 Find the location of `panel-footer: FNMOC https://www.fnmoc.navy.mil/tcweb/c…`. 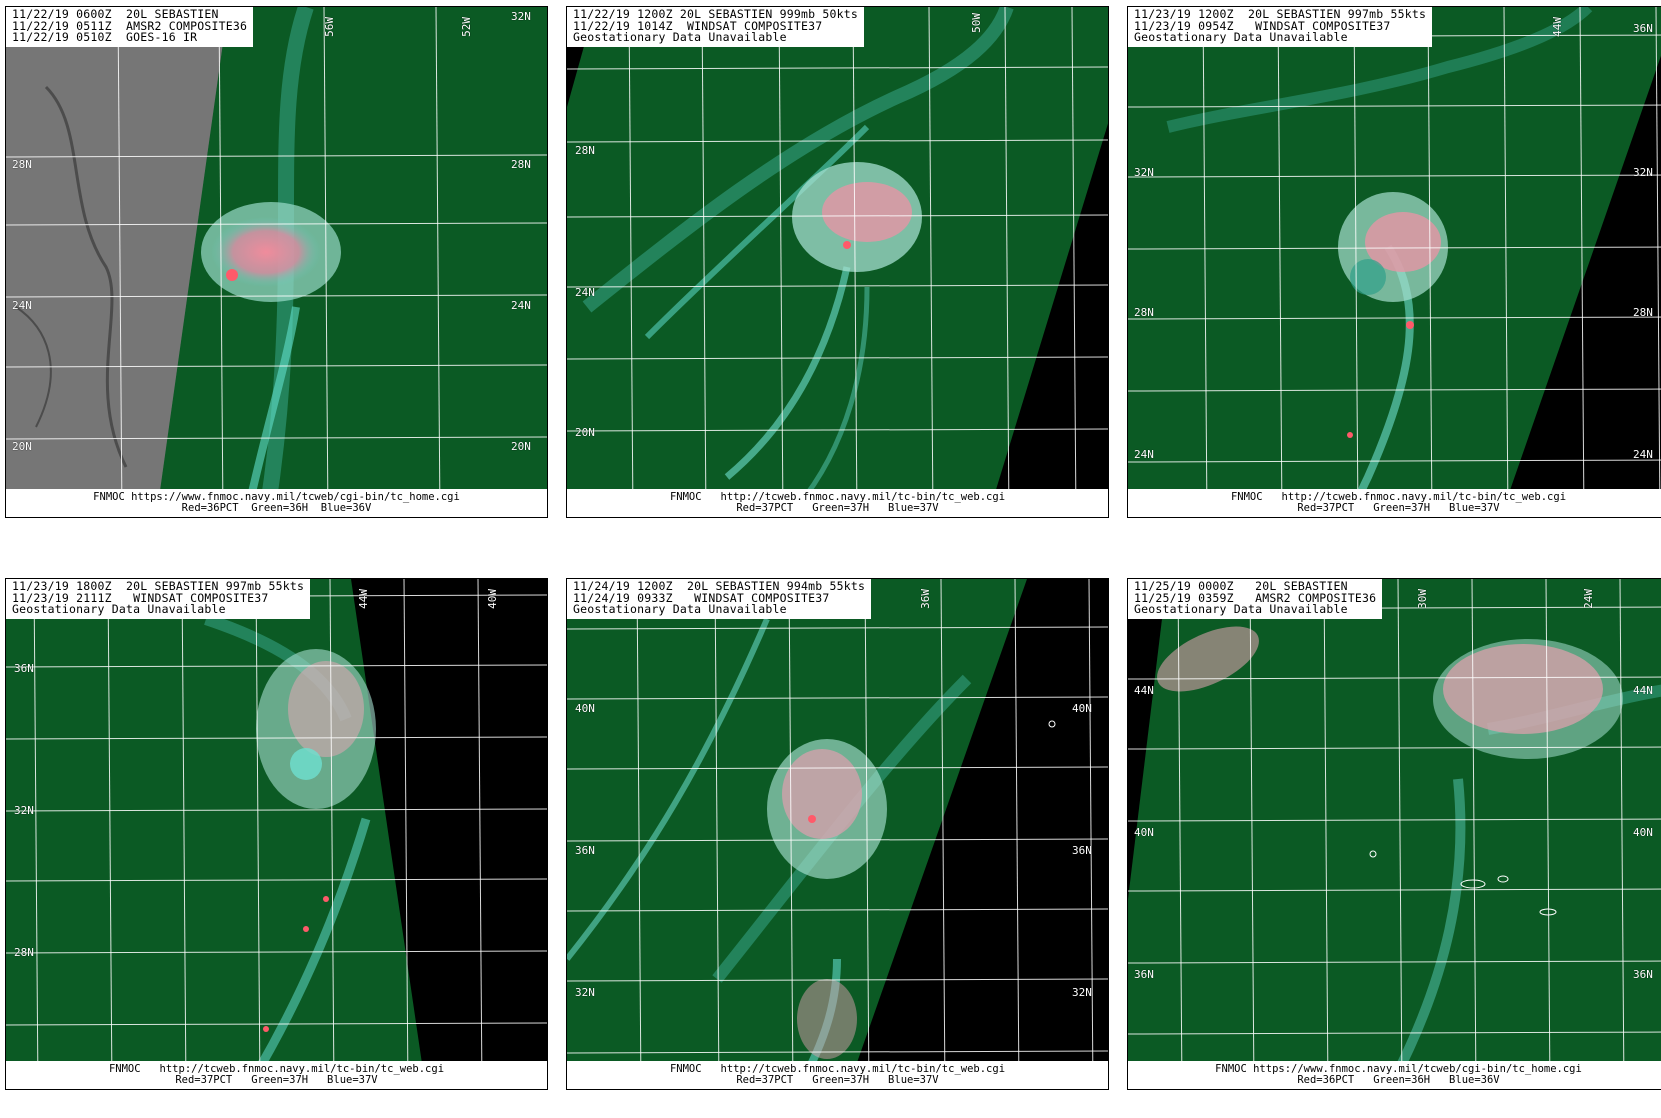

panel-footer: FNMOC https://www.fnmoc.navy.mil/tcweb/c… is located at coordinates (1394, 1075).